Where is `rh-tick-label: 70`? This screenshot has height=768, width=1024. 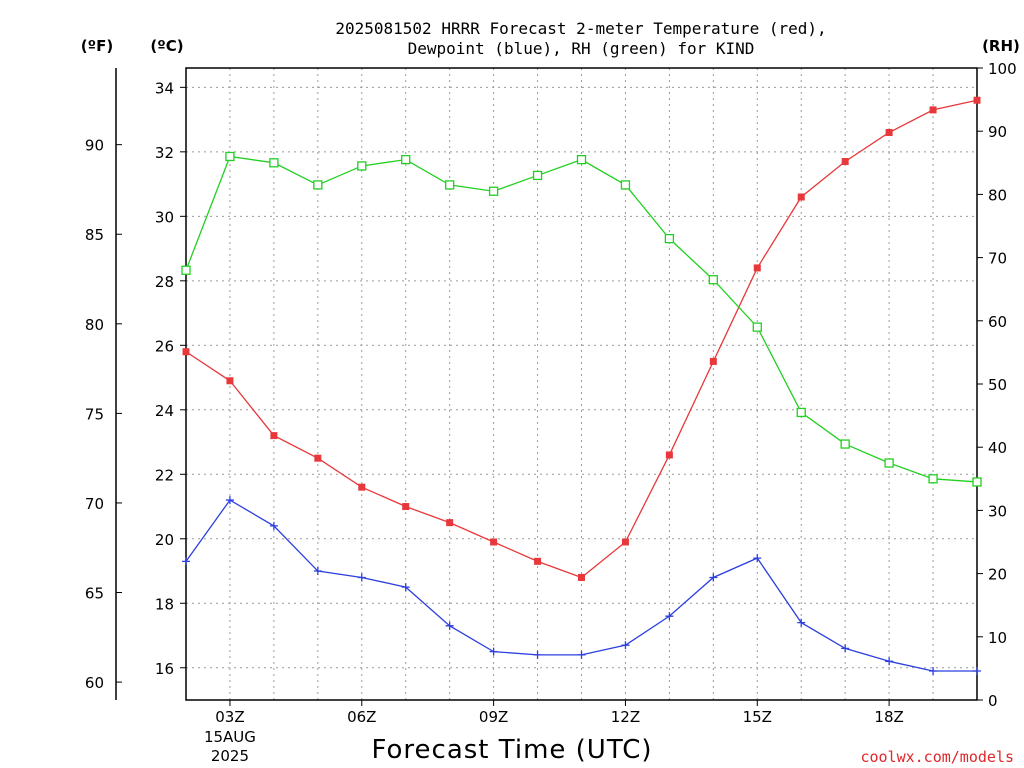
rh-tick-label: 70 is located at coordinates (997, 259).